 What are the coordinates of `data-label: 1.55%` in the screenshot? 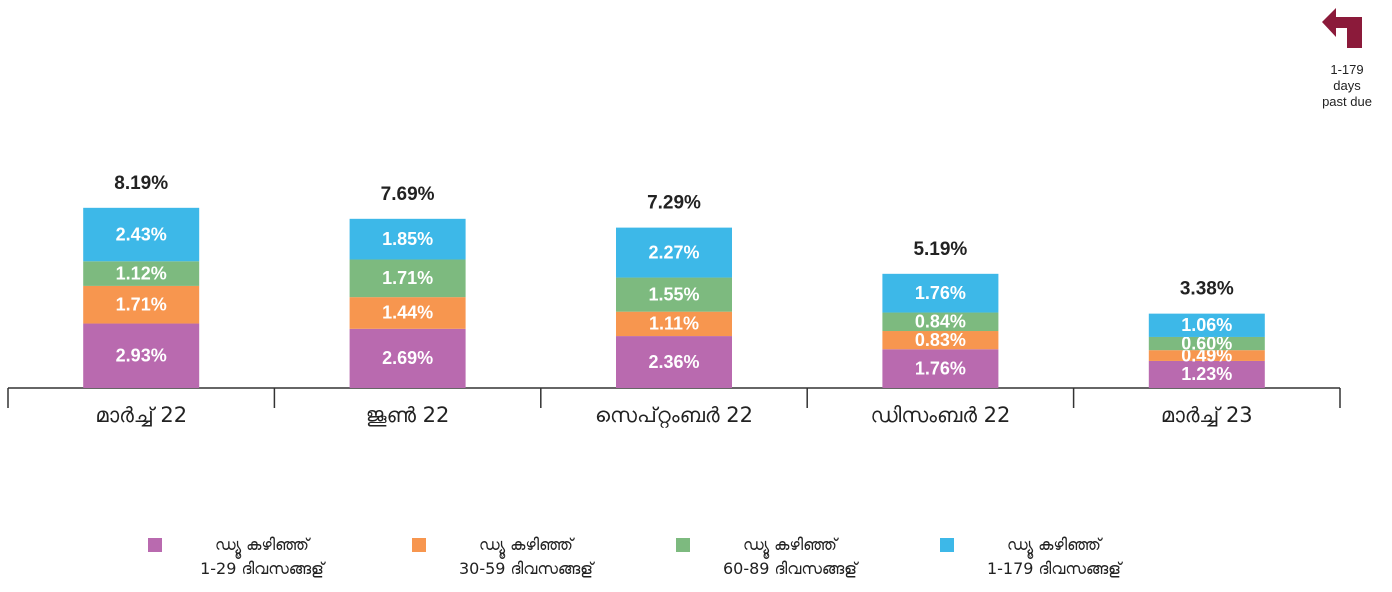 It's located at (673, 294).